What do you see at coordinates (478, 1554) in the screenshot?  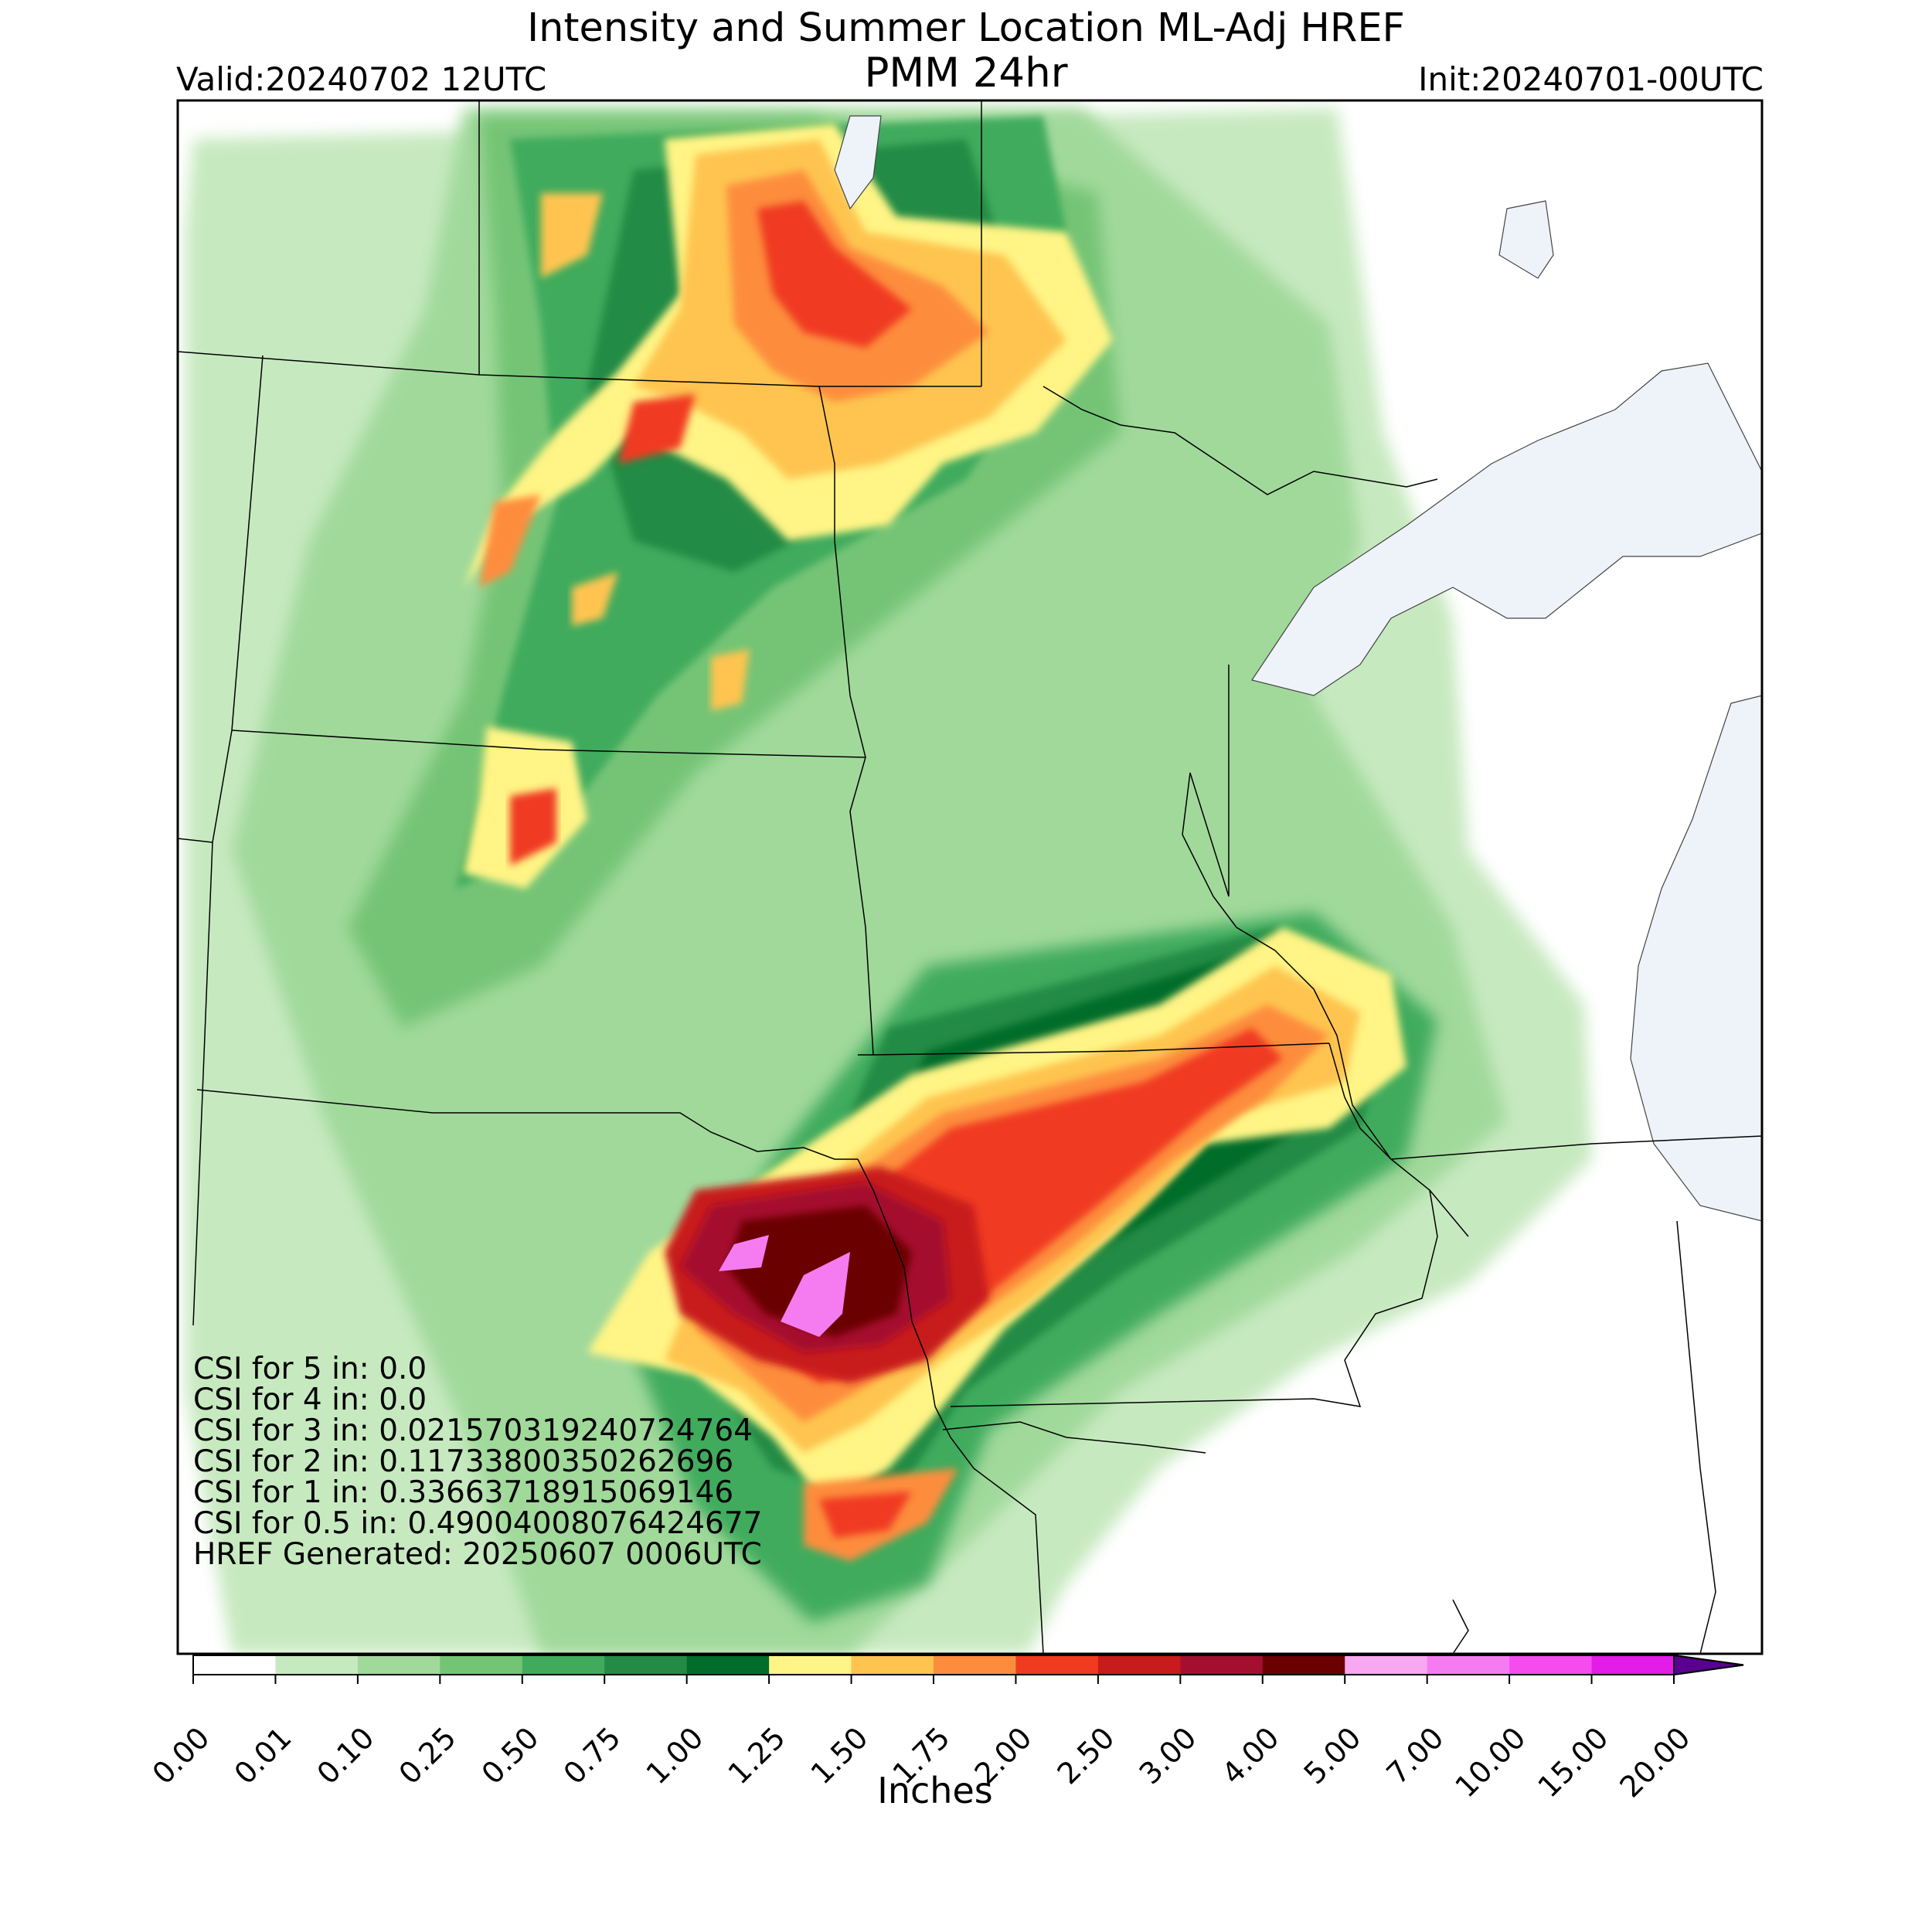 I see `csi-line: HREF Generated: 20250607 0006UTC` at bounding box center [478, 1554].